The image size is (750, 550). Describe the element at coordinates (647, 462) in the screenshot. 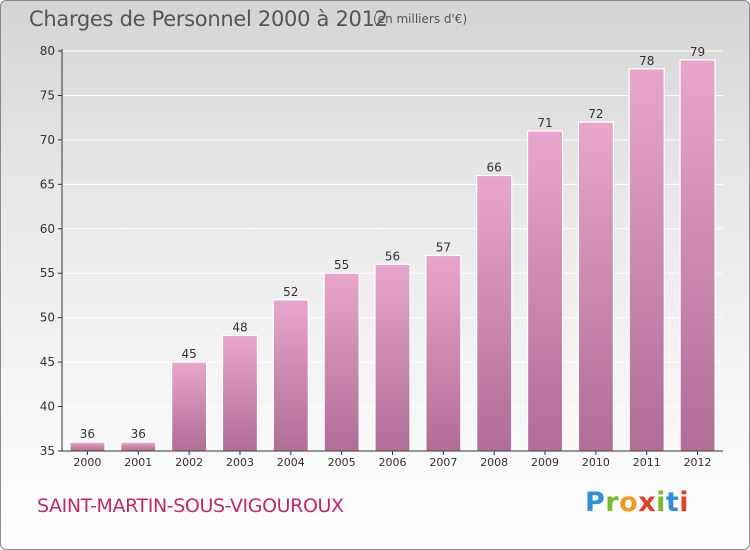

I see `x-tick-label: 2011` at that location.